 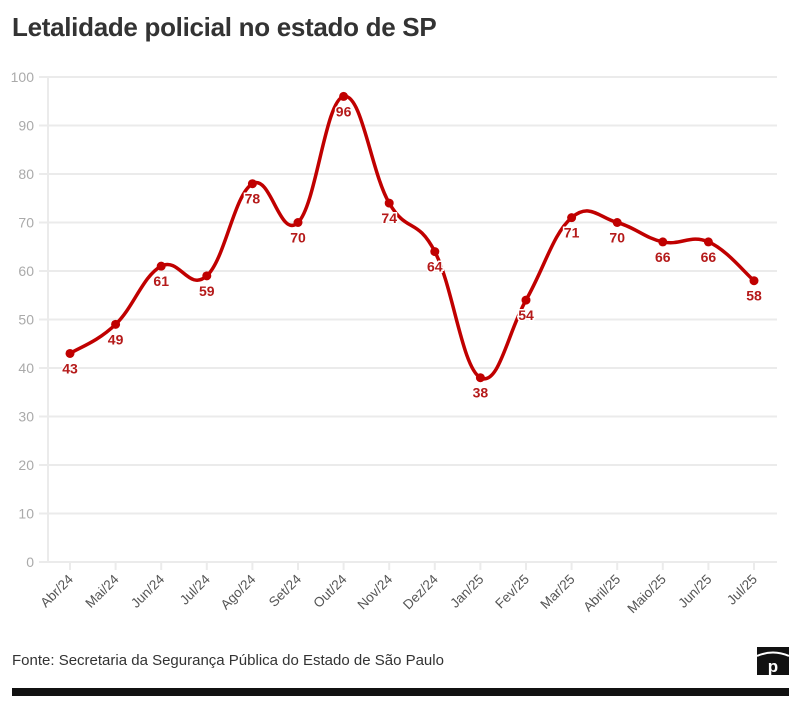 I want to click on x-tick-label: Mai/24, so click(x=102, y=591).